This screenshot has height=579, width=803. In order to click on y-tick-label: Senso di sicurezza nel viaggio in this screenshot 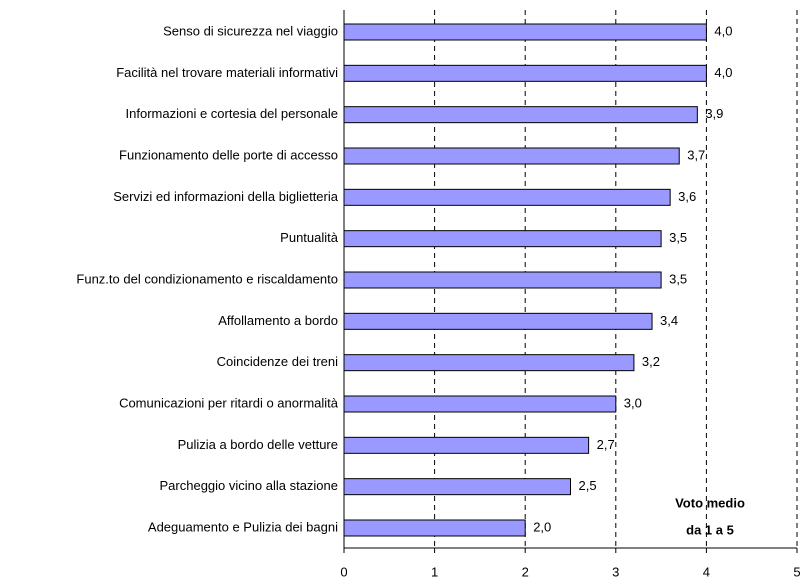, I will do `click(250, 30)`.